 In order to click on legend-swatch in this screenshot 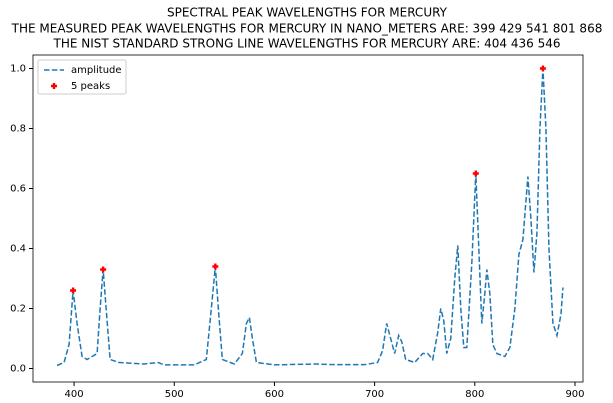, I will do `click(54, 86)`.